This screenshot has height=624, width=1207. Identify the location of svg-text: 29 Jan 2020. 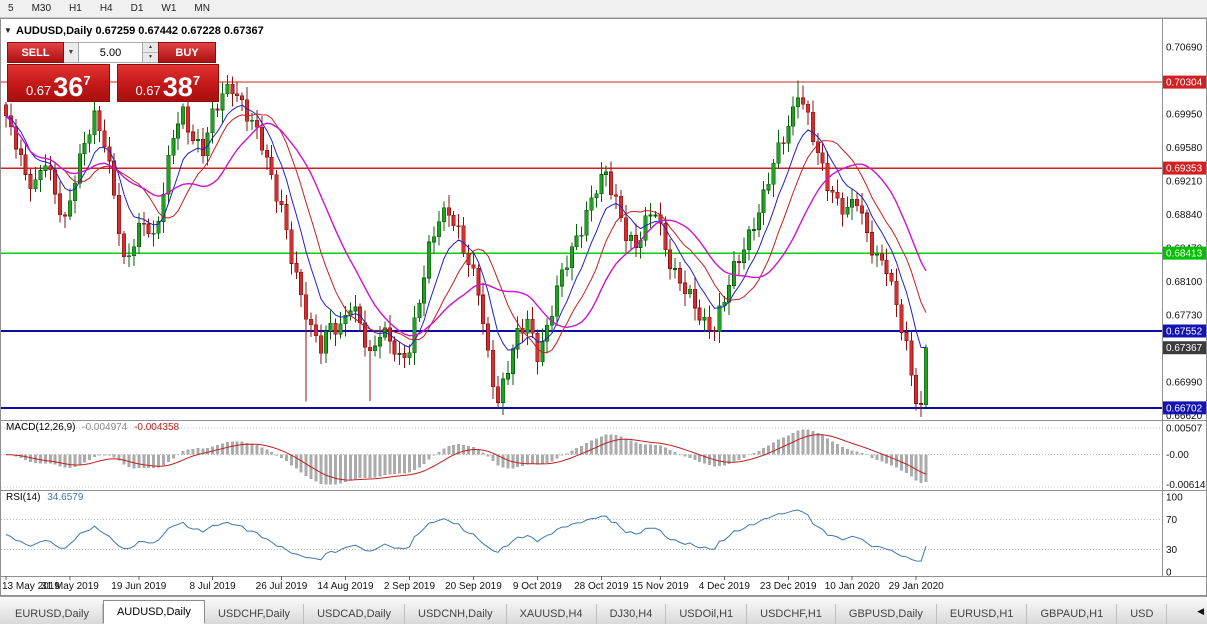
(916, 586).